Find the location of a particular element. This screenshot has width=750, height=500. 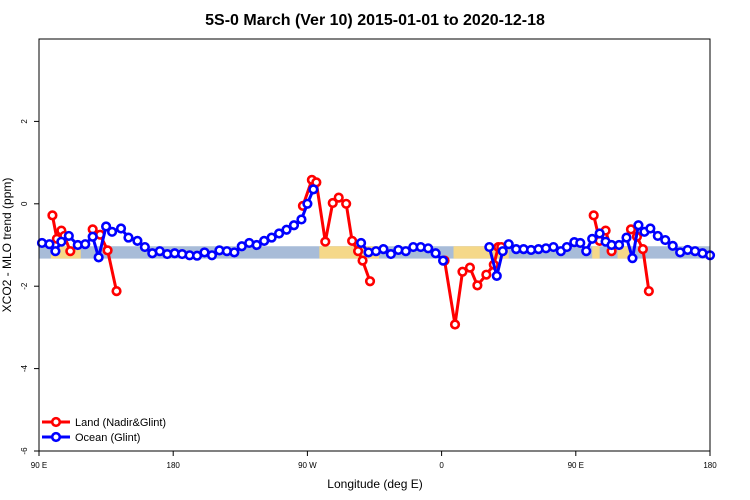

x-axis-label: Longitude (deg E) is located at coordinates (374, 484).